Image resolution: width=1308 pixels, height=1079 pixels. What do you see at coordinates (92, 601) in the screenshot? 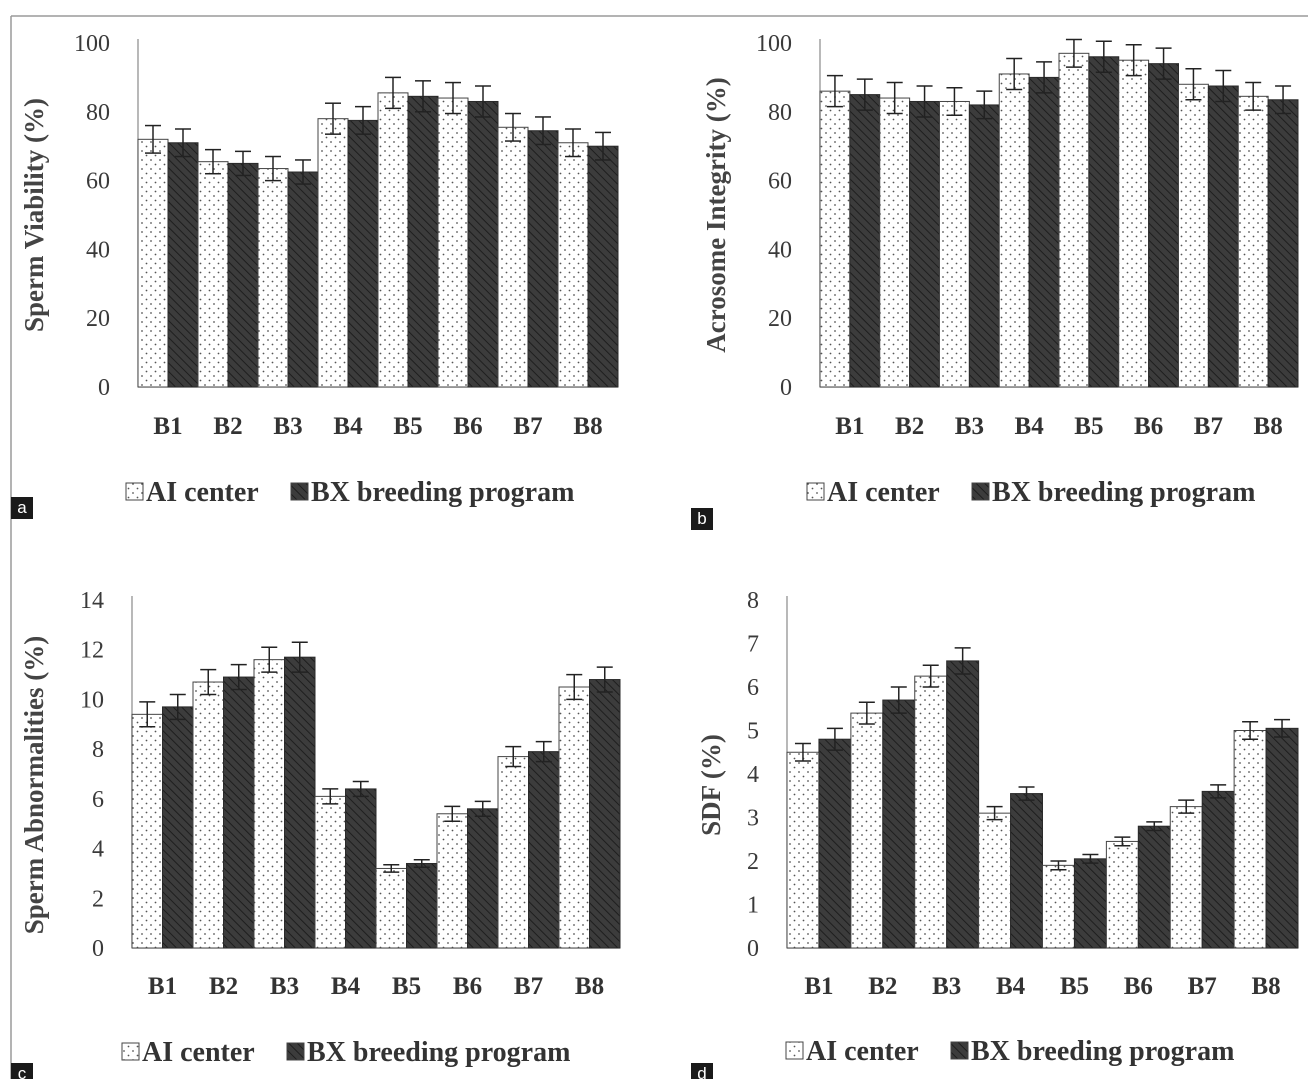
I see `y-tick-label: 14` at bounding box center [92, 601].